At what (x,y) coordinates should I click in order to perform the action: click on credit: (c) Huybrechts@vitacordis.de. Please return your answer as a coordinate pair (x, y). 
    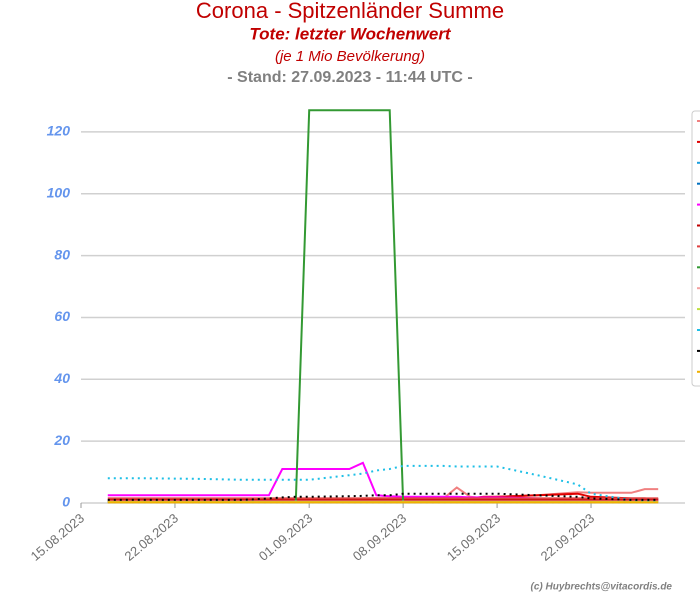
    Looking at the image, I should click on (602, 587).